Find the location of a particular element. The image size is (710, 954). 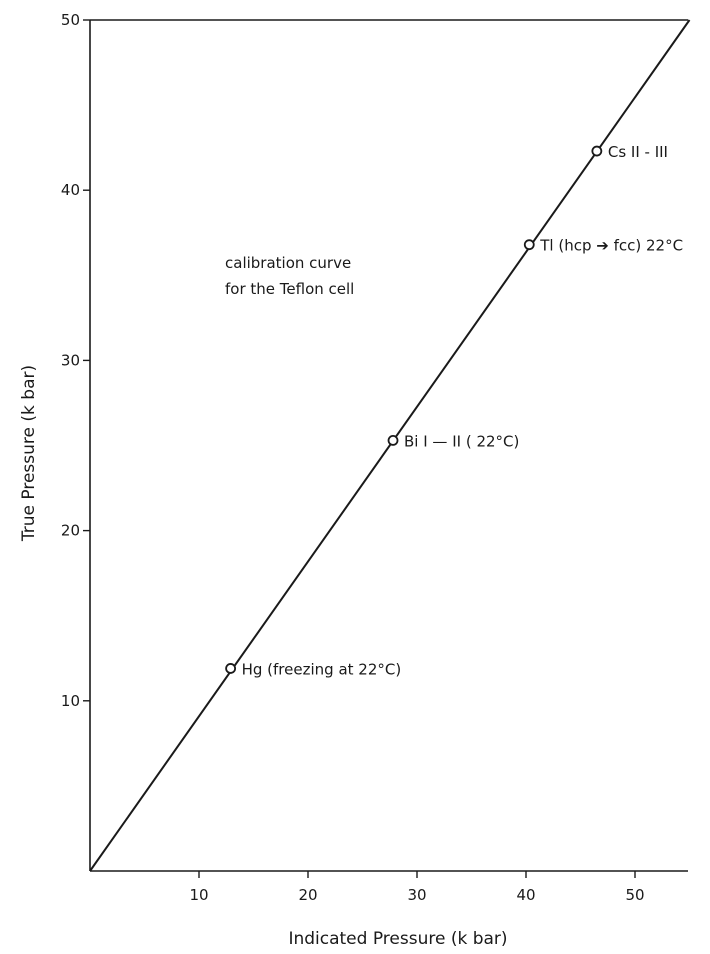

annotation-line-2: for the Teflon cell is located at coordinates (289, 289).